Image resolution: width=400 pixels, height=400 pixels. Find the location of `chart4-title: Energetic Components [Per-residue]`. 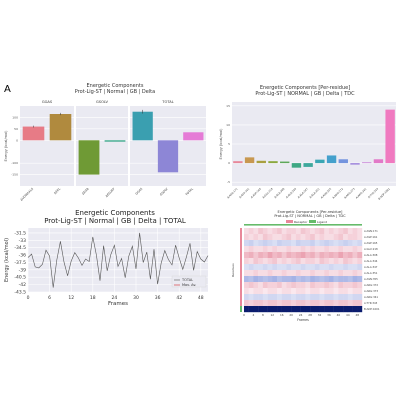

chart4-title: Energetic Components [Per-residue] is located at coordinates (310, 212).